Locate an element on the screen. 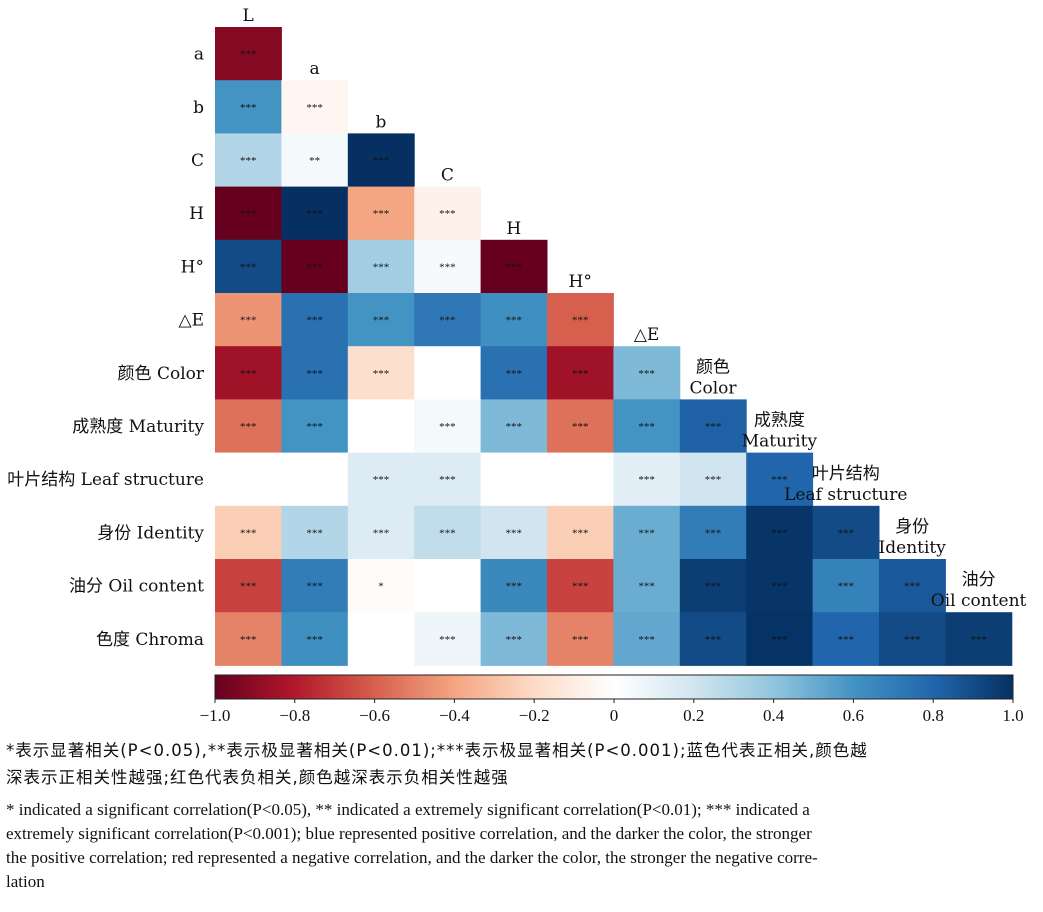  row-label: 叶片结构 Leaf structure is located at coordinates (105, 480).